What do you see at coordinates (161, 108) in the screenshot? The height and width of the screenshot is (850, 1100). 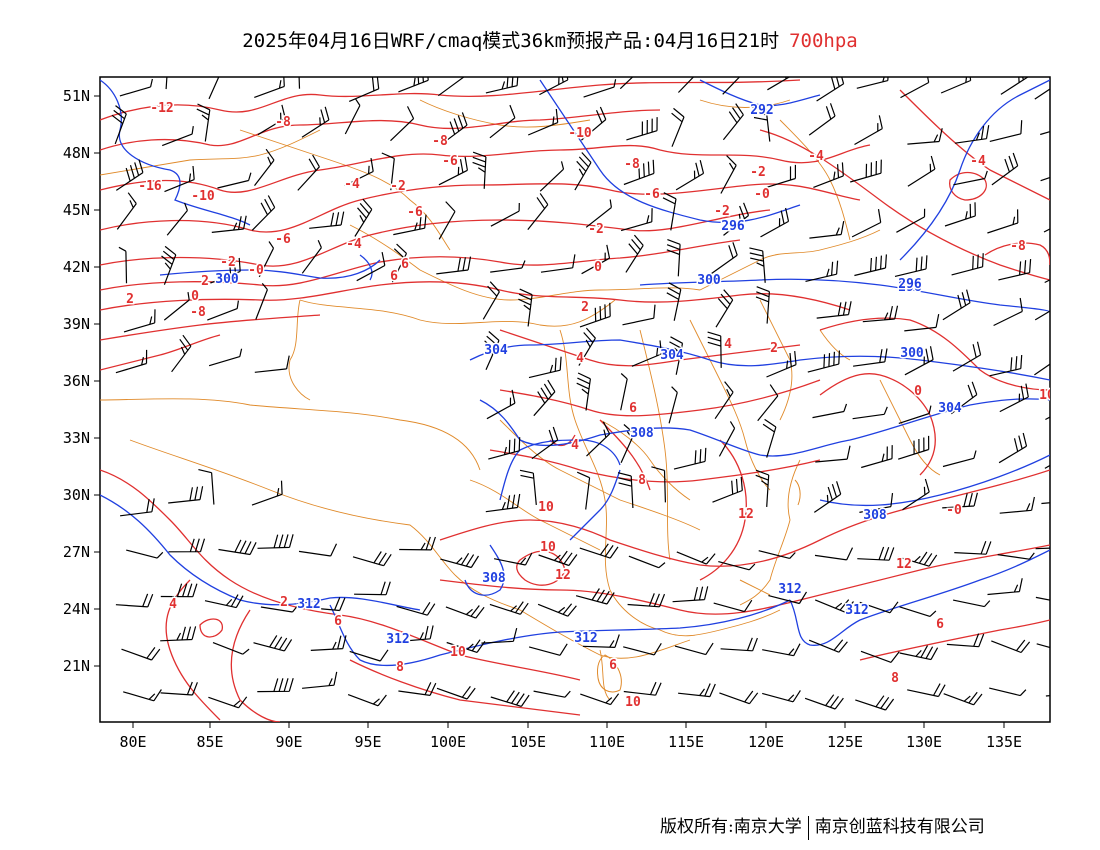 I see `temperature-label: -12` at bounding box center [161, 108].